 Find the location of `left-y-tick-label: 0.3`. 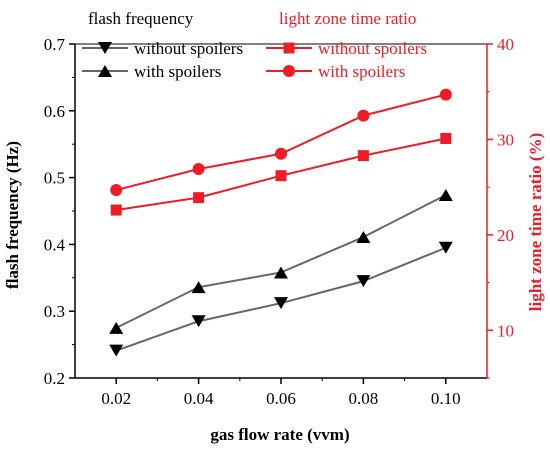

left-y-tick-label: 0.3 is located at coordinates (54, 311).